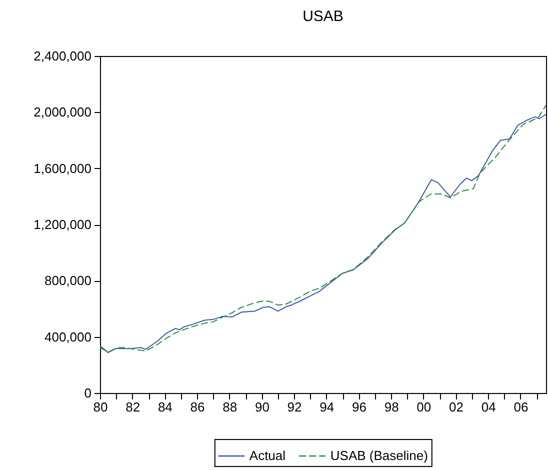  What do you see at coordinates (100, 407) in the screenshot?
I see `x-tick-label: 80` at bounding box center [100, 407].